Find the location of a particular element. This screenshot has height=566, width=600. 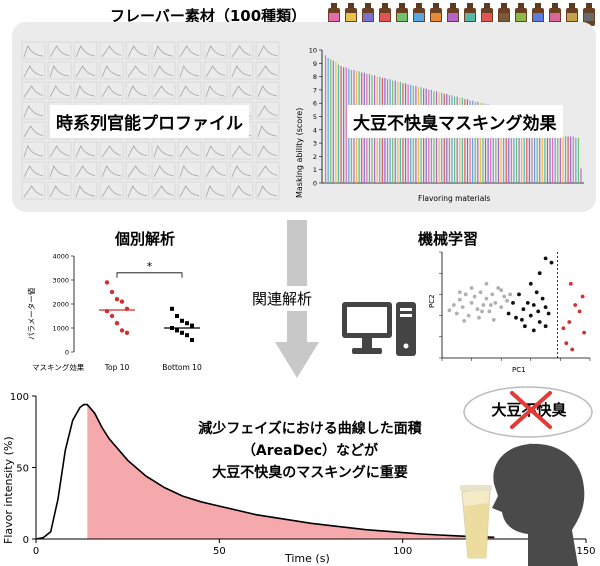

indiv-y-tick-label: 3000 is located at coordinates (60, 281).